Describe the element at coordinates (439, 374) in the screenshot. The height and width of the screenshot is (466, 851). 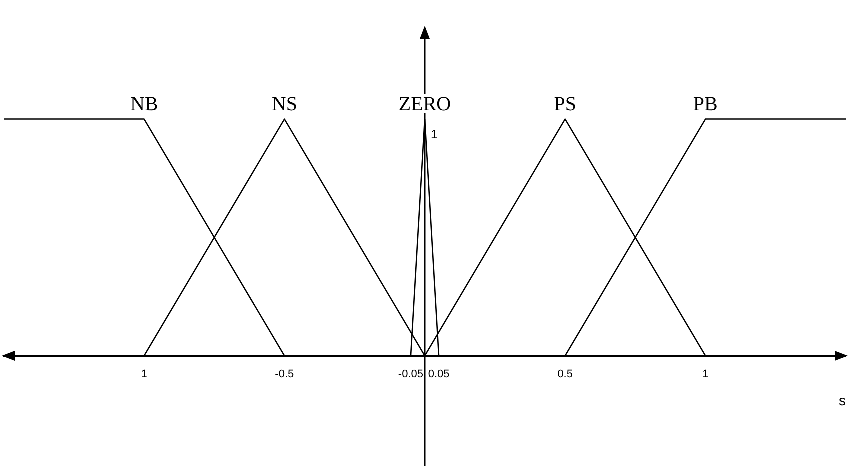
I see `x-tick-label: 0.05` at that location.